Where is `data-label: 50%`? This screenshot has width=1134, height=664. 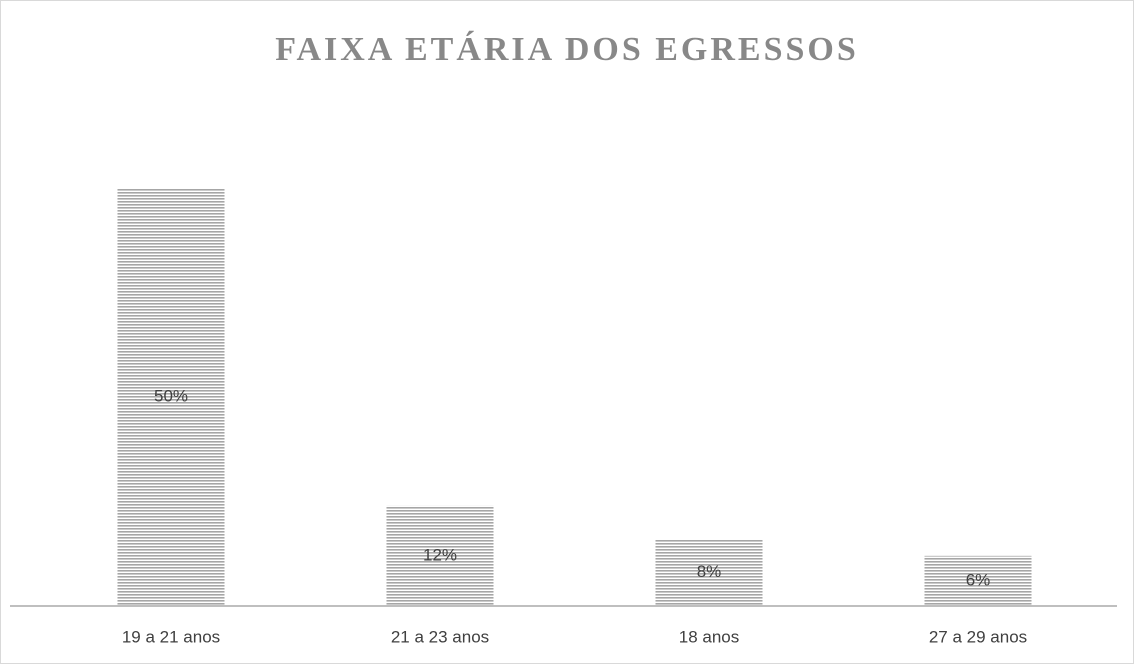 data-label: 50% is located at coordinates (171, 395).